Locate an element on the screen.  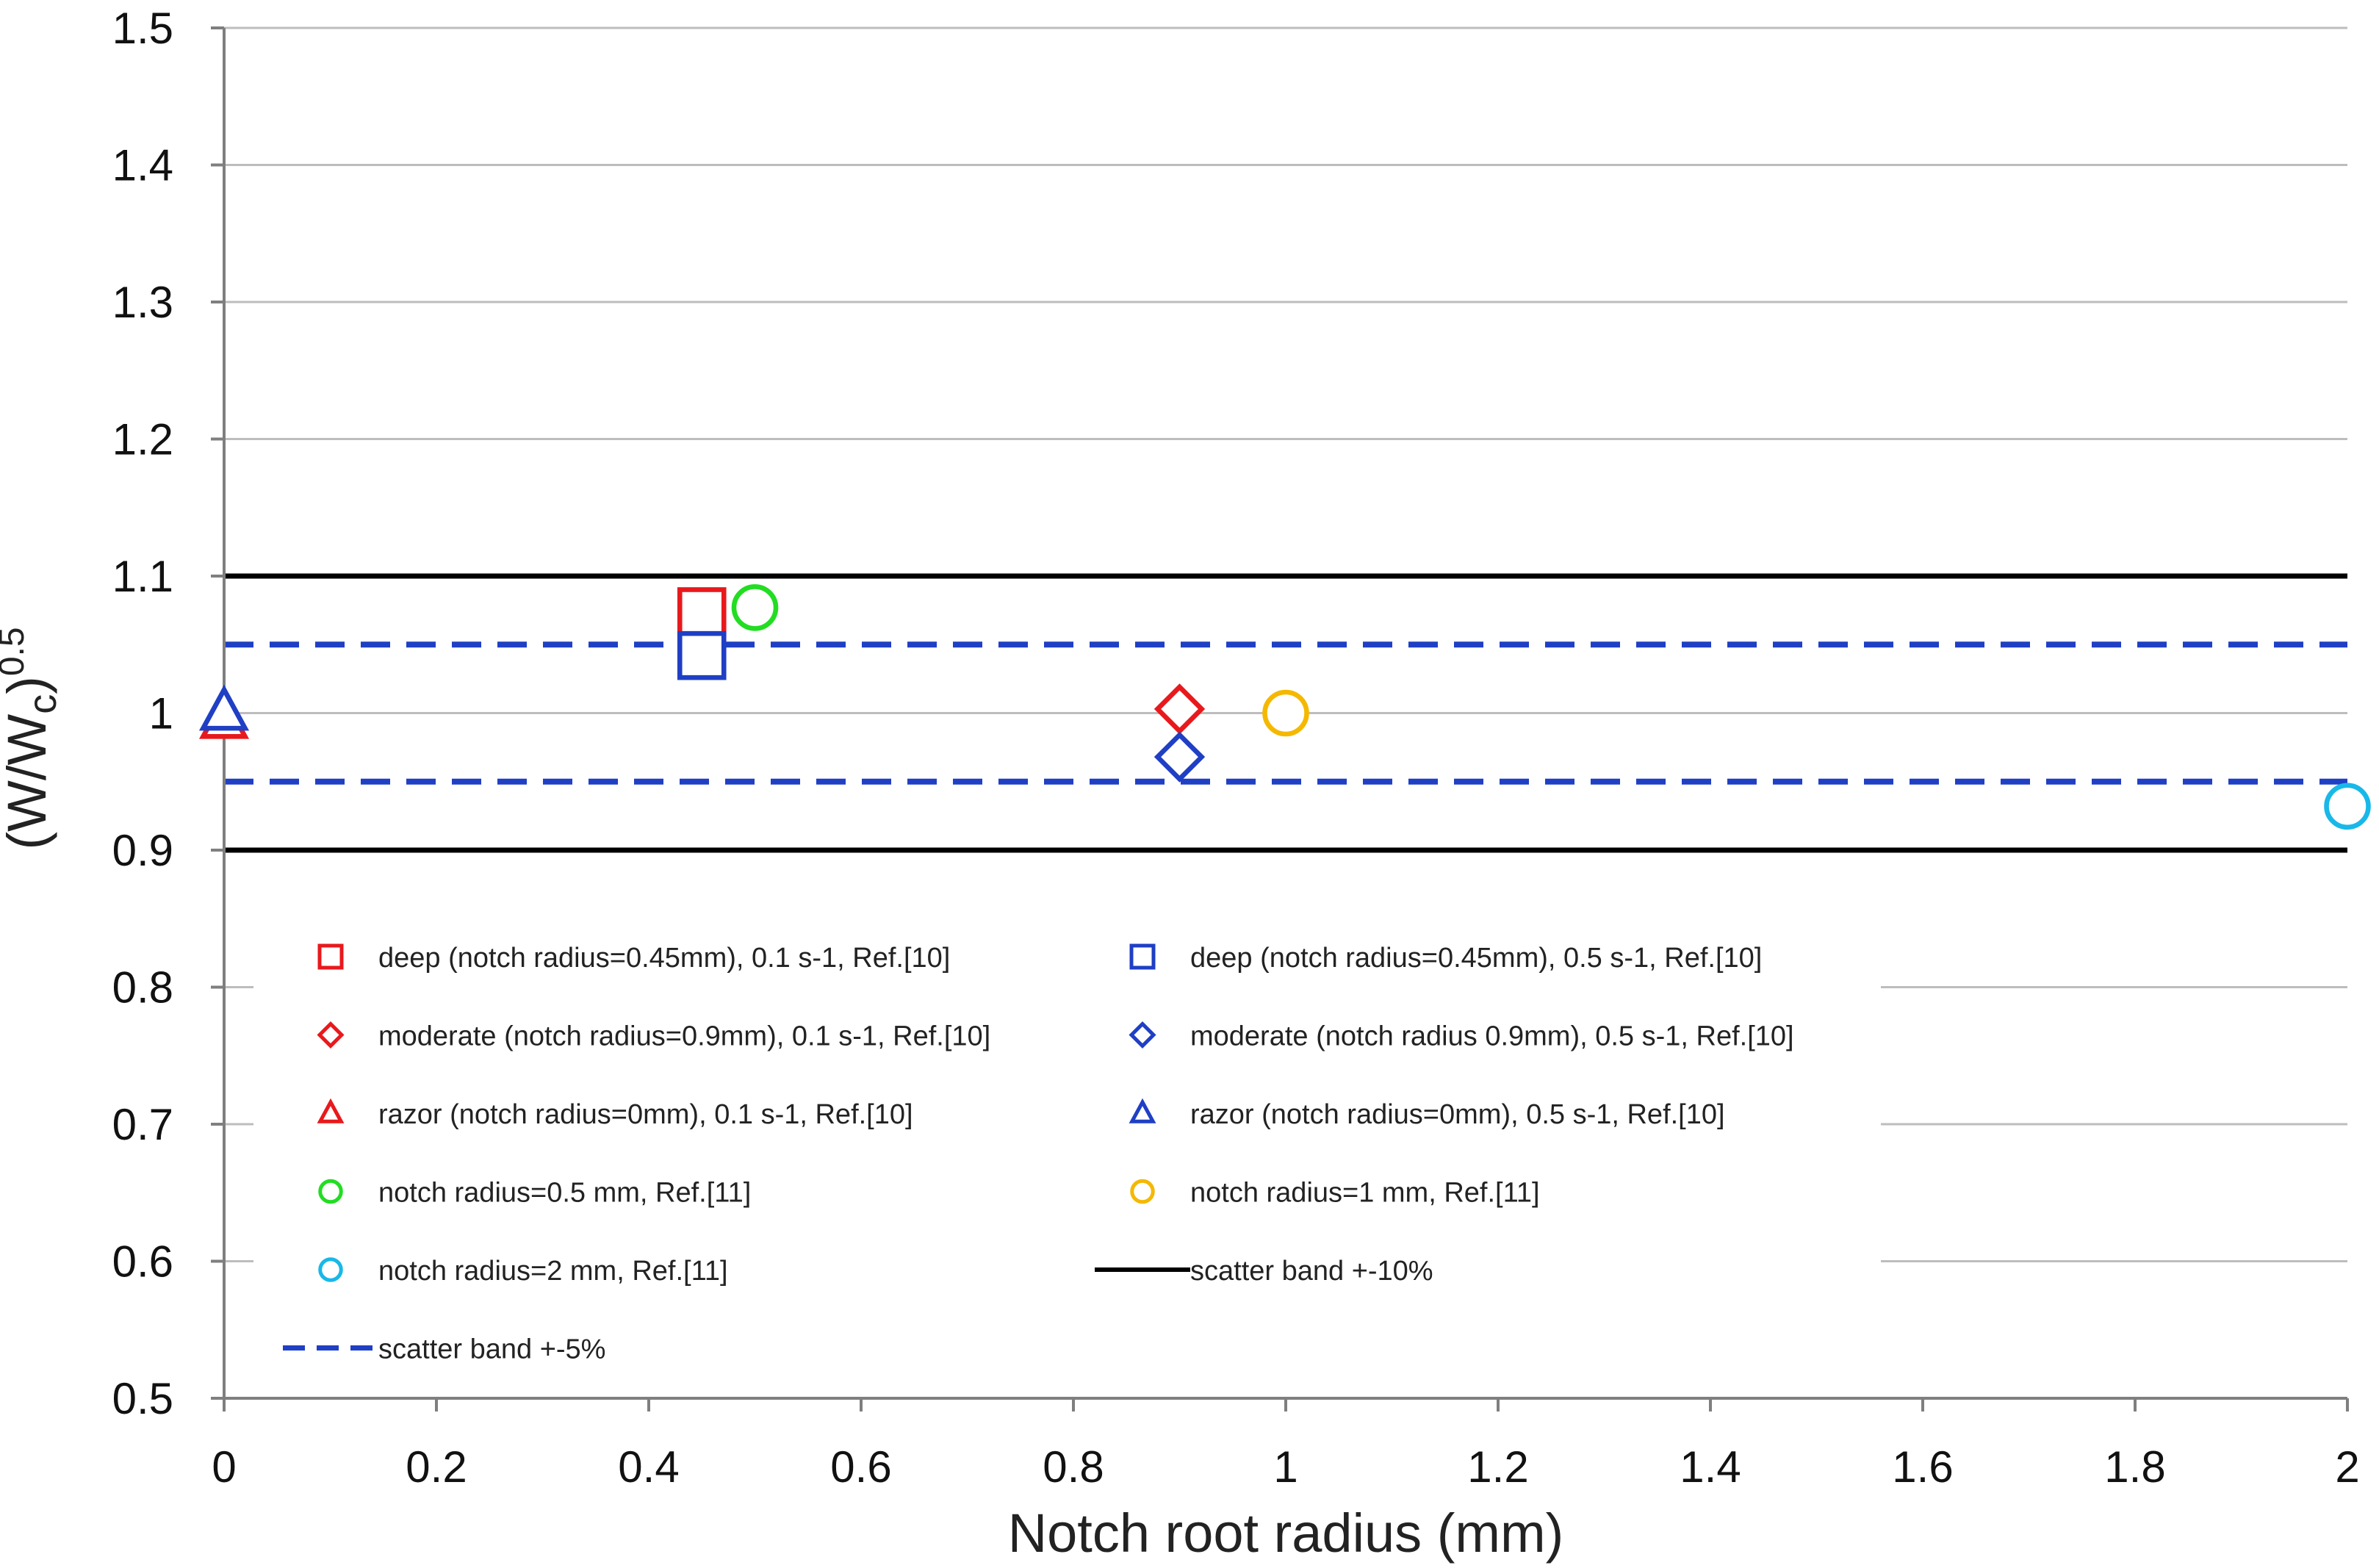
x-tick-label-9: 1.8 is located at coordinates (2134, 1467).